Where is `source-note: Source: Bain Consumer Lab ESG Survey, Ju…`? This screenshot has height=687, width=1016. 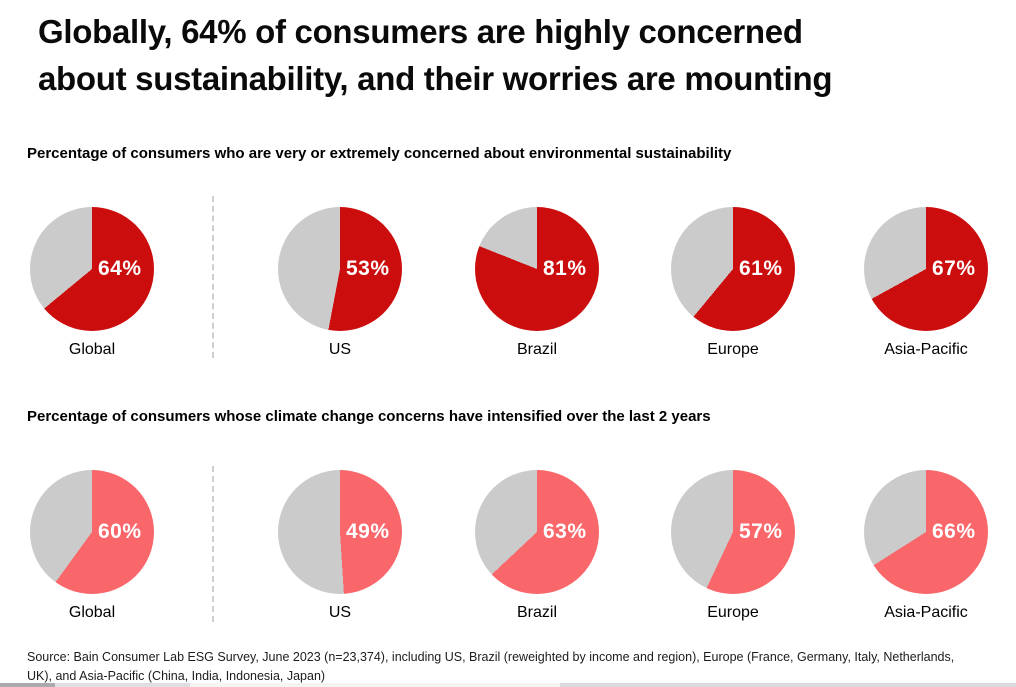 source-note: Source: Bain Consumer Lab ESG Survey, Ju… is located at coordinates (521, 667).